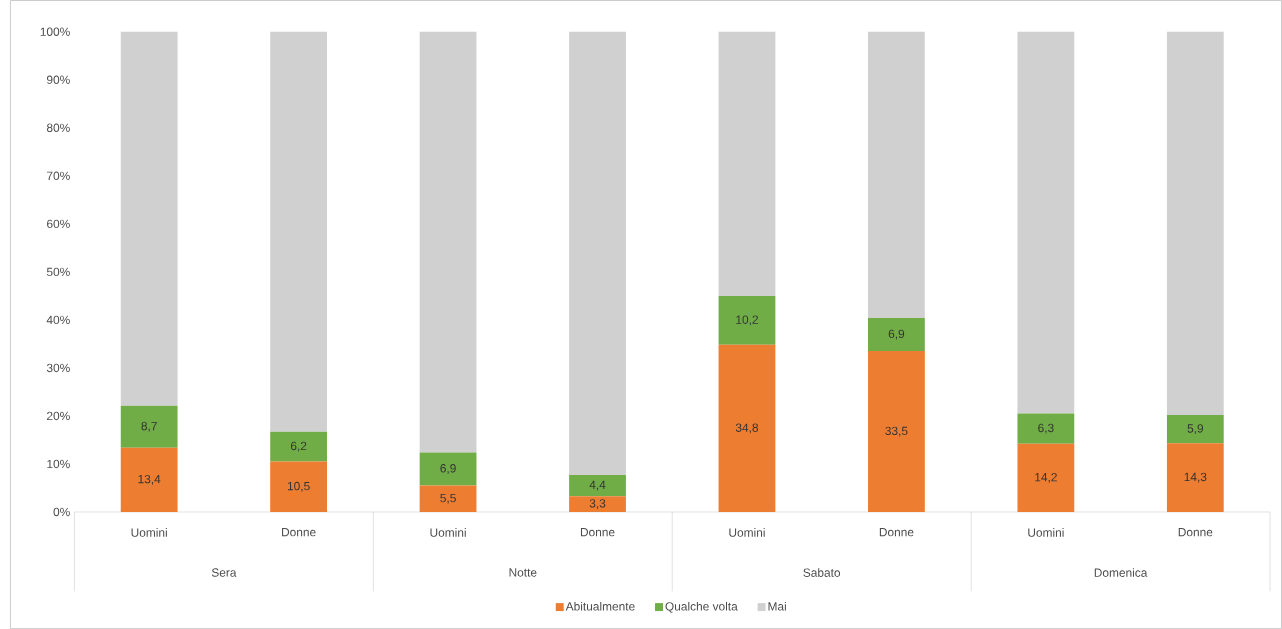 This screenshot has height=629, width=1282. I want to click on y-tick-label: 40%, so click(58, 320).